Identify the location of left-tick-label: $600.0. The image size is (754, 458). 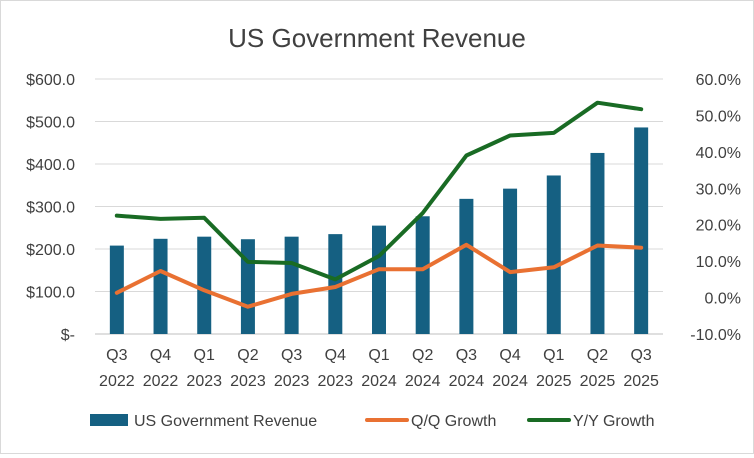
(50, 80).